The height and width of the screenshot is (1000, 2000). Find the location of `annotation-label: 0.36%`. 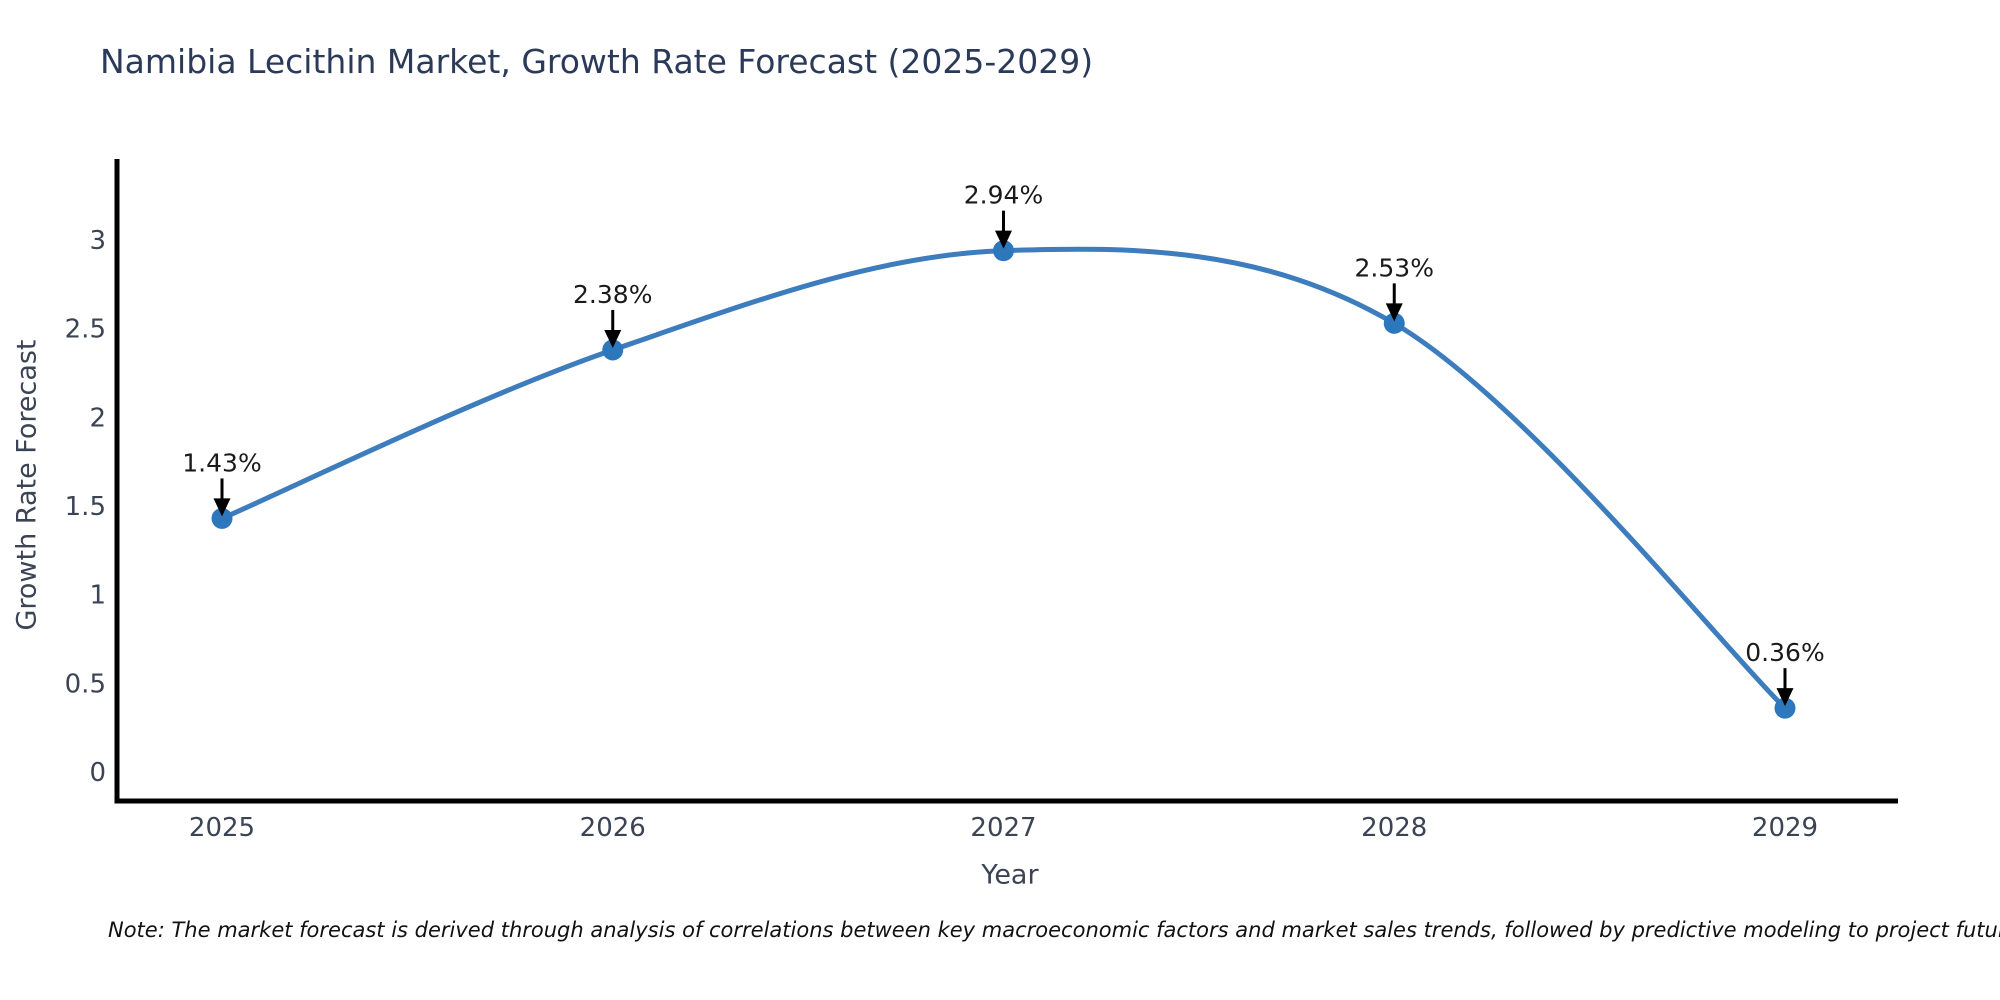

annotation-label: 0.36% is located at coordinates (1784, 652).